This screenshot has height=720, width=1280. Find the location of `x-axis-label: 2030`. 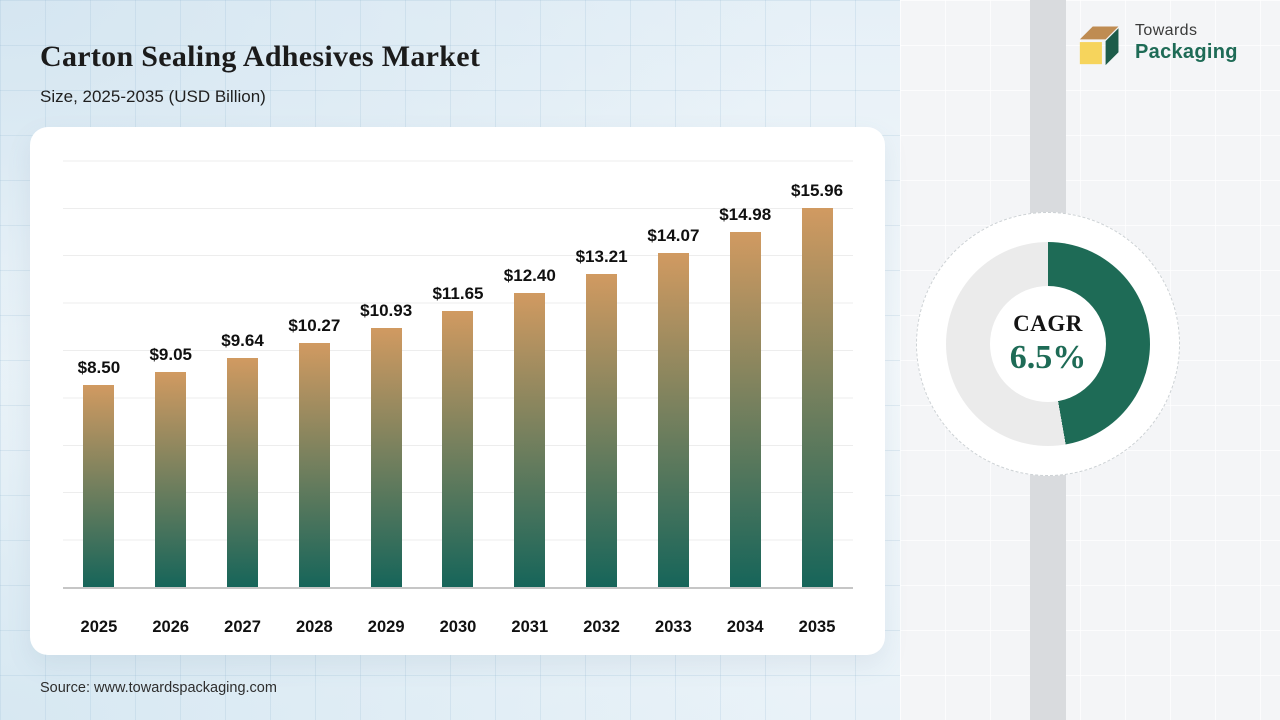

x-axis-label: 2030 is located at coordinates (458, 627).